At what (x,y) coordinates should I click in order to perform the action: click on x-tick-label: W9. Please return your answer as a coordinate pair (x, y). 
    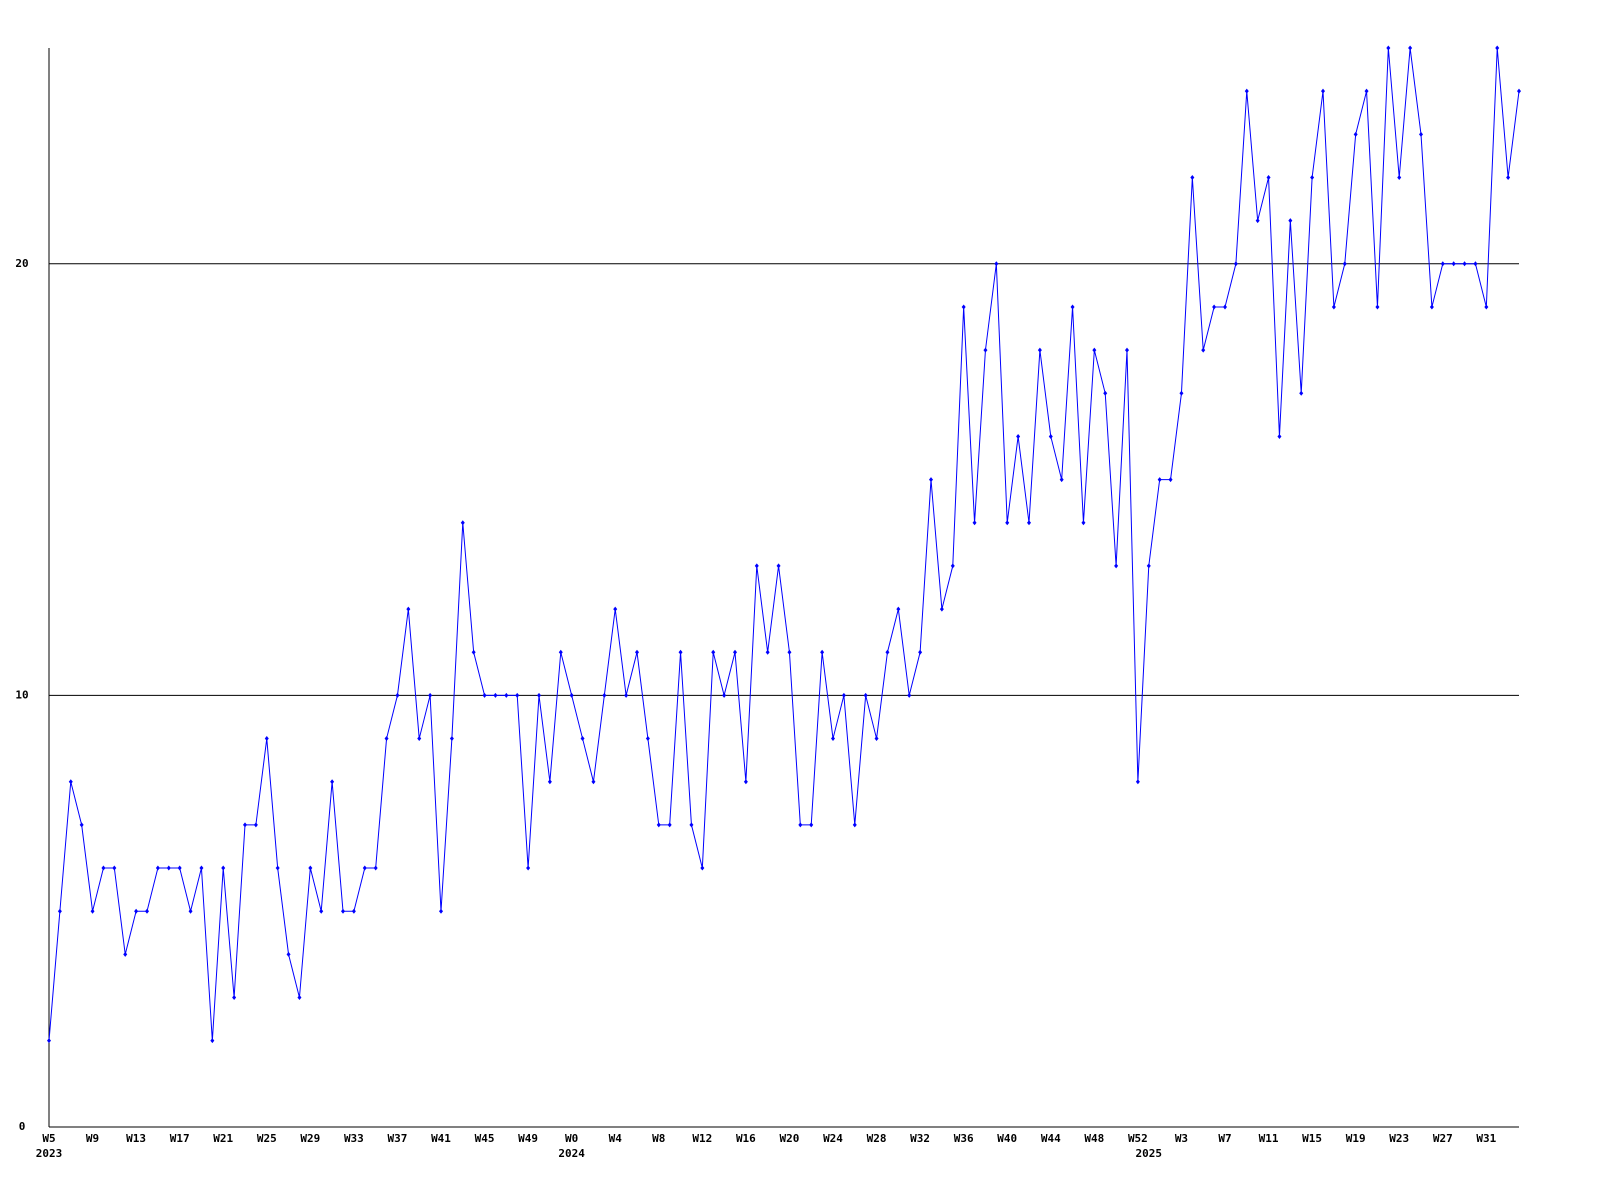
    Looking at the image, I should click on (92, 1138).